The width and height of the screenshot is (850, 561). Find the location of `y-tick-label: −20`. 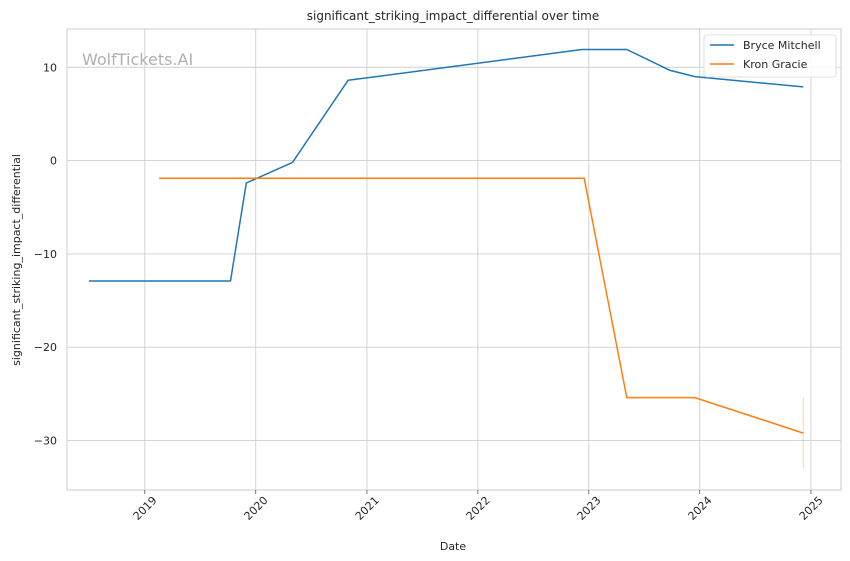

y-tick-label: −20 is located at coordinates (45, 347).